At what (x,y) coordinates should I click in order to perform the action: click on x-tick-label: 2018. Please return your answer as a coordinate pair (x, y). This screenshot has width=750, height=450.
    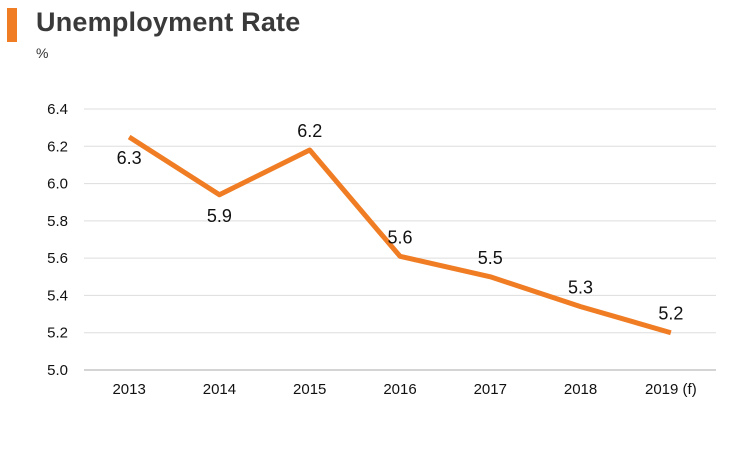
    Looking at the image, I should click on (580, 389).